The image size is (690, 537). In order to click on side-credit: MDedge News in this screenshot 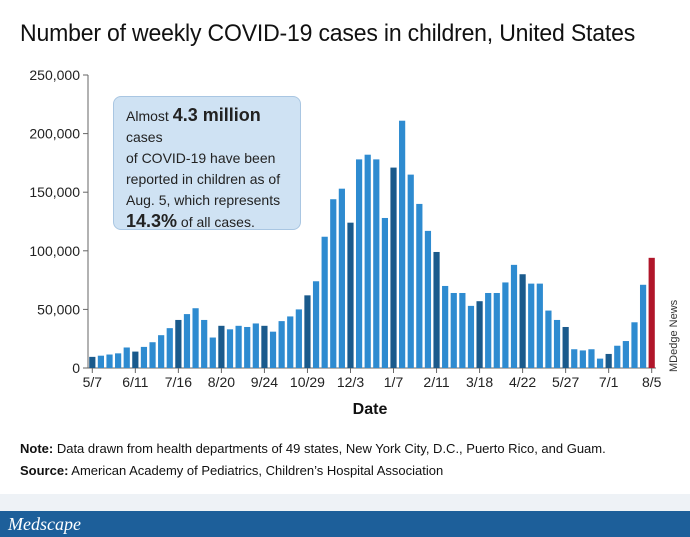, I will do `click(674, 335)`.